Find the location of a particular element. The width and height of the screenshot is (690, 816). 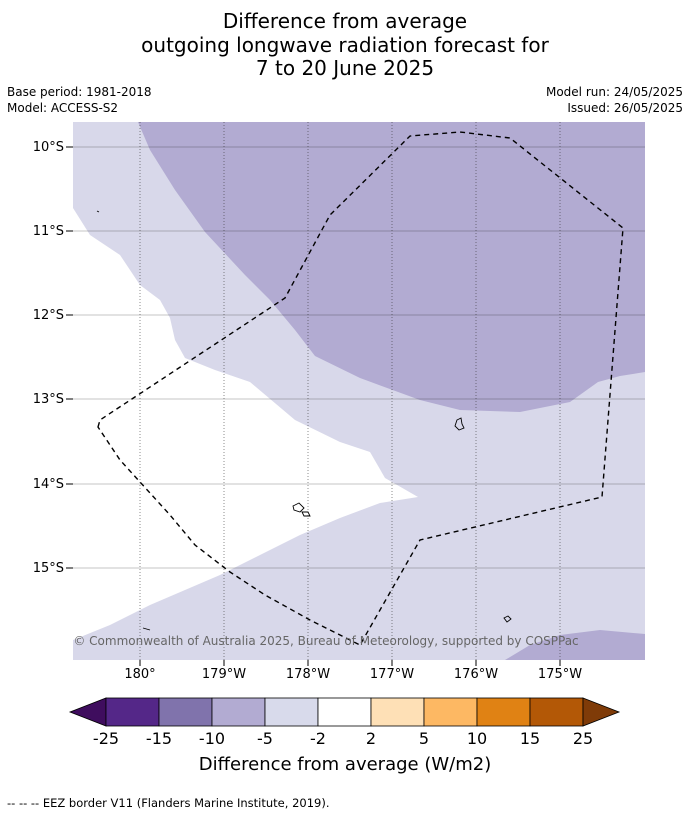

lon-label: 180° is located at coordinates (139, 674).